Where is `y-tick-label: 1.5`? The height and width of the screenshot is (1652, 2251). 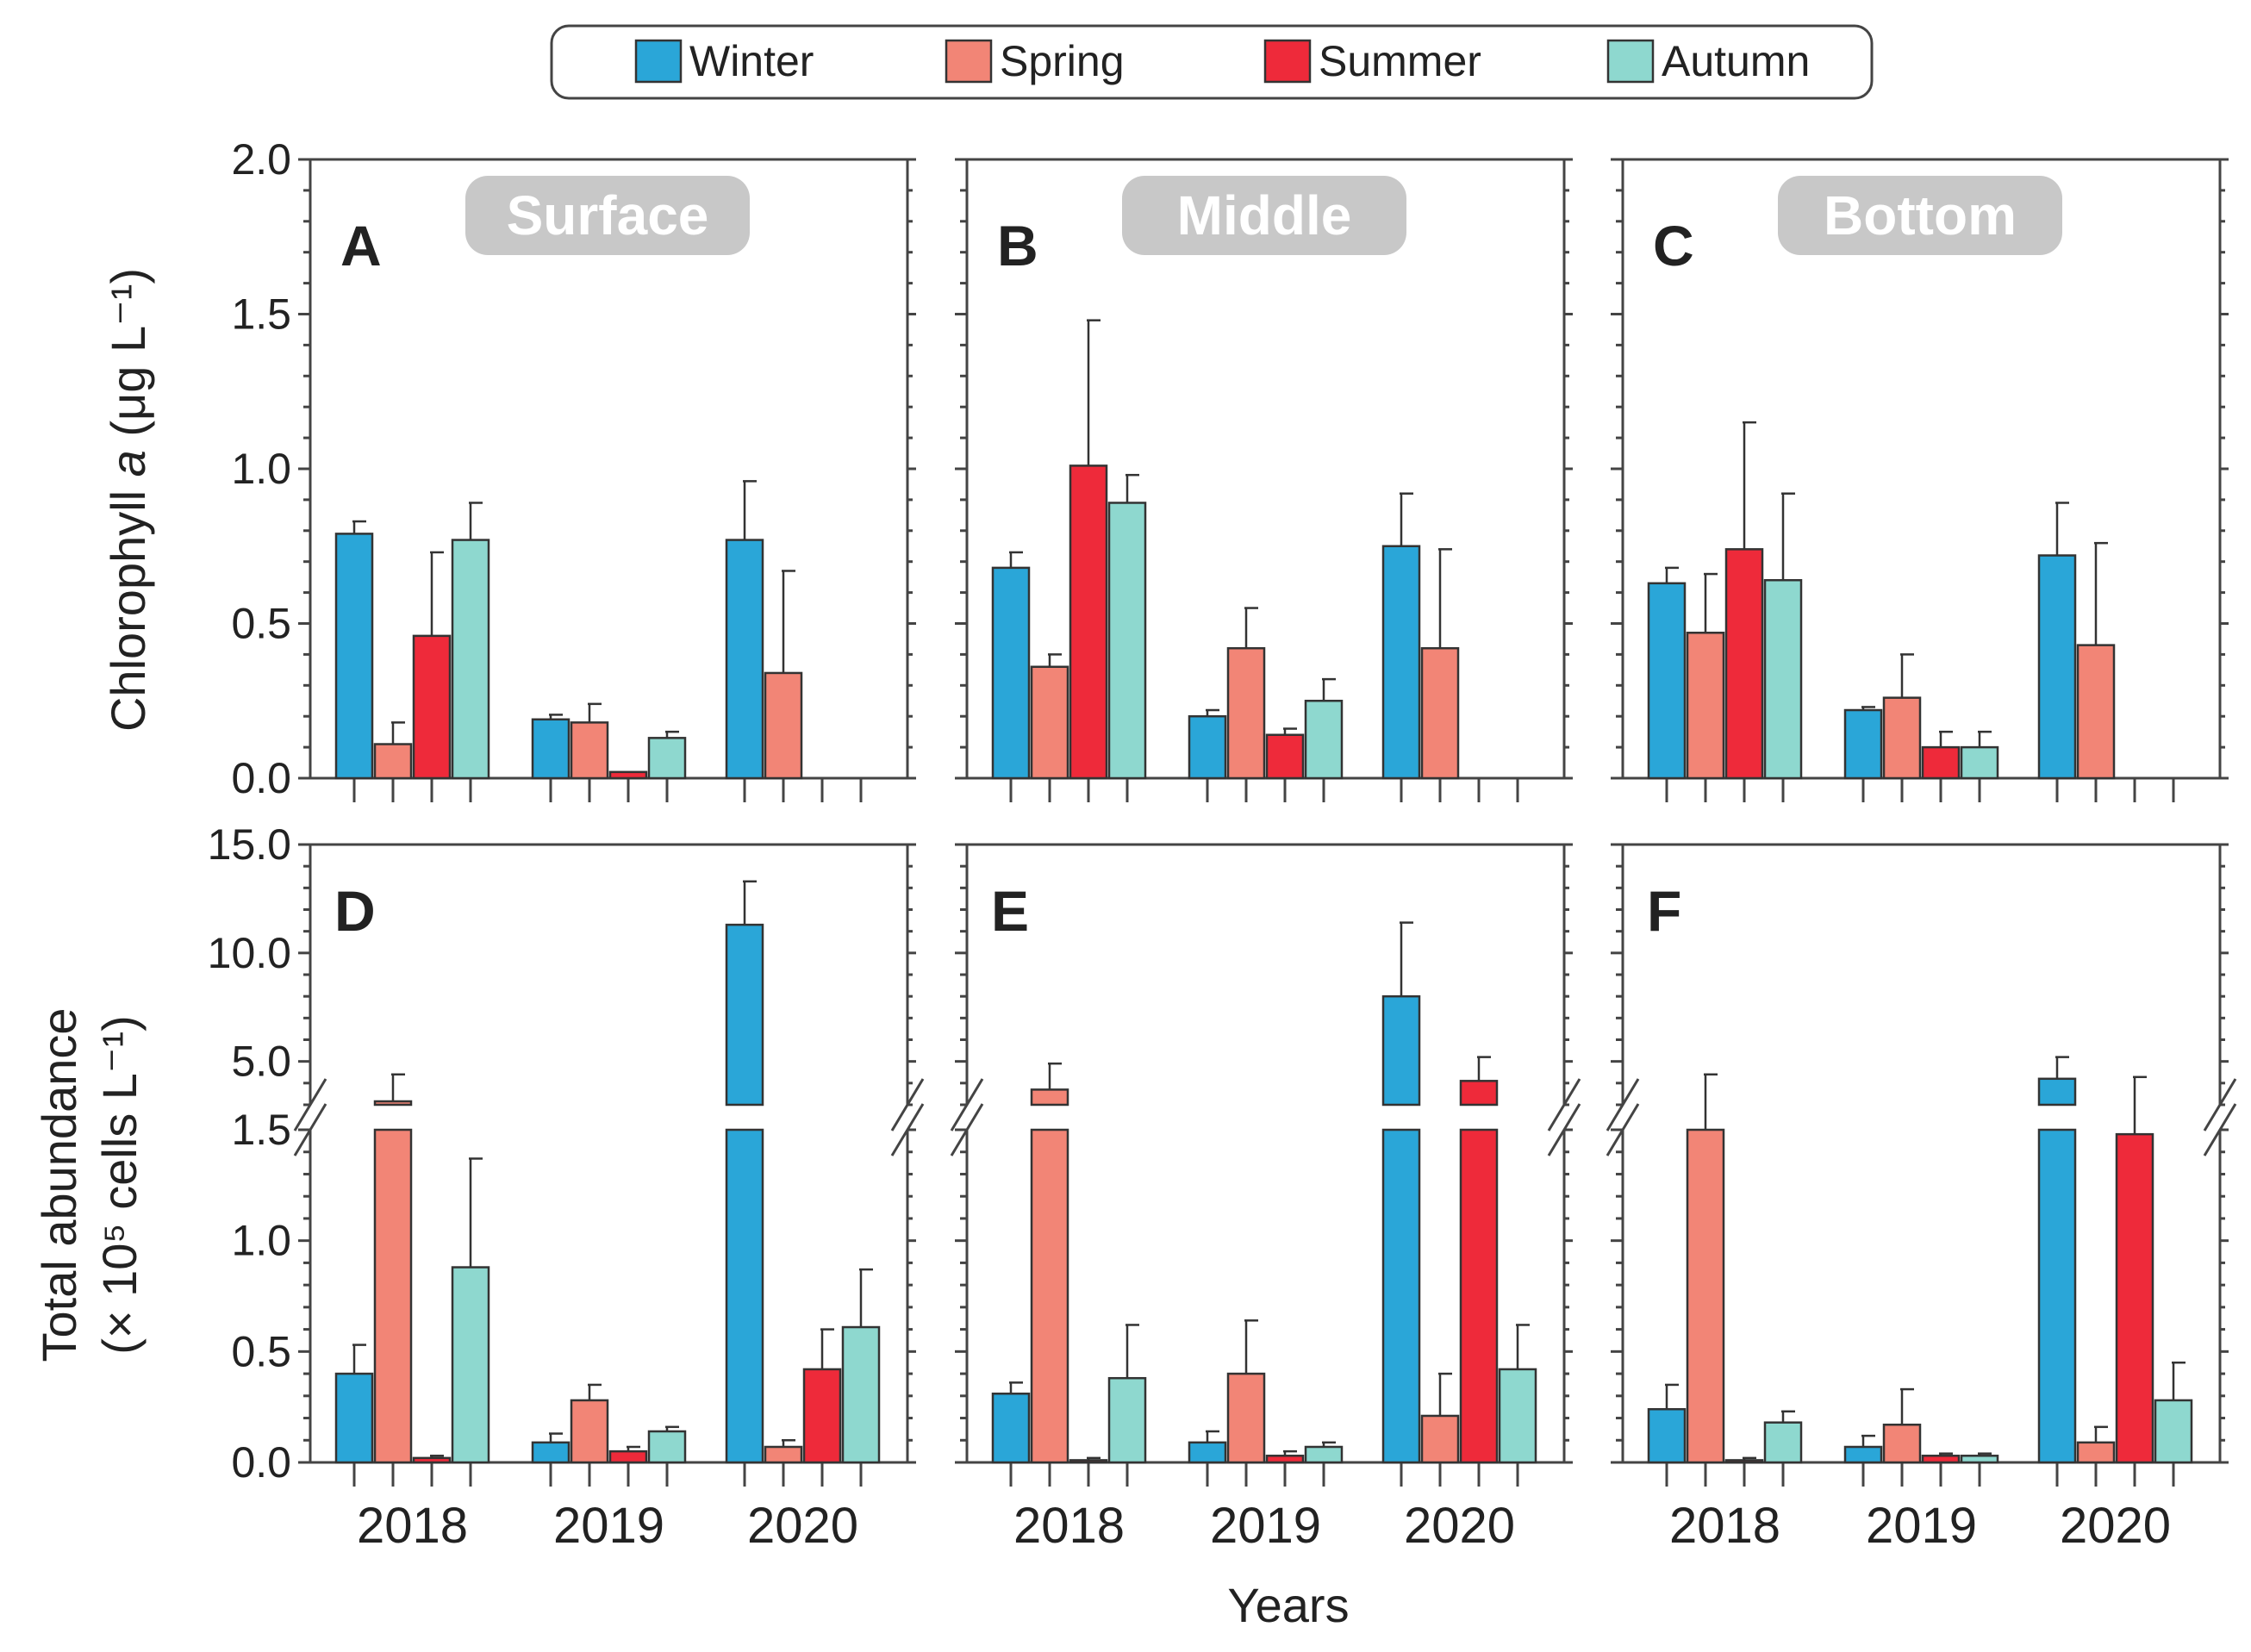 y-tick-label: 1.5 is located at coordinates (261, 314).